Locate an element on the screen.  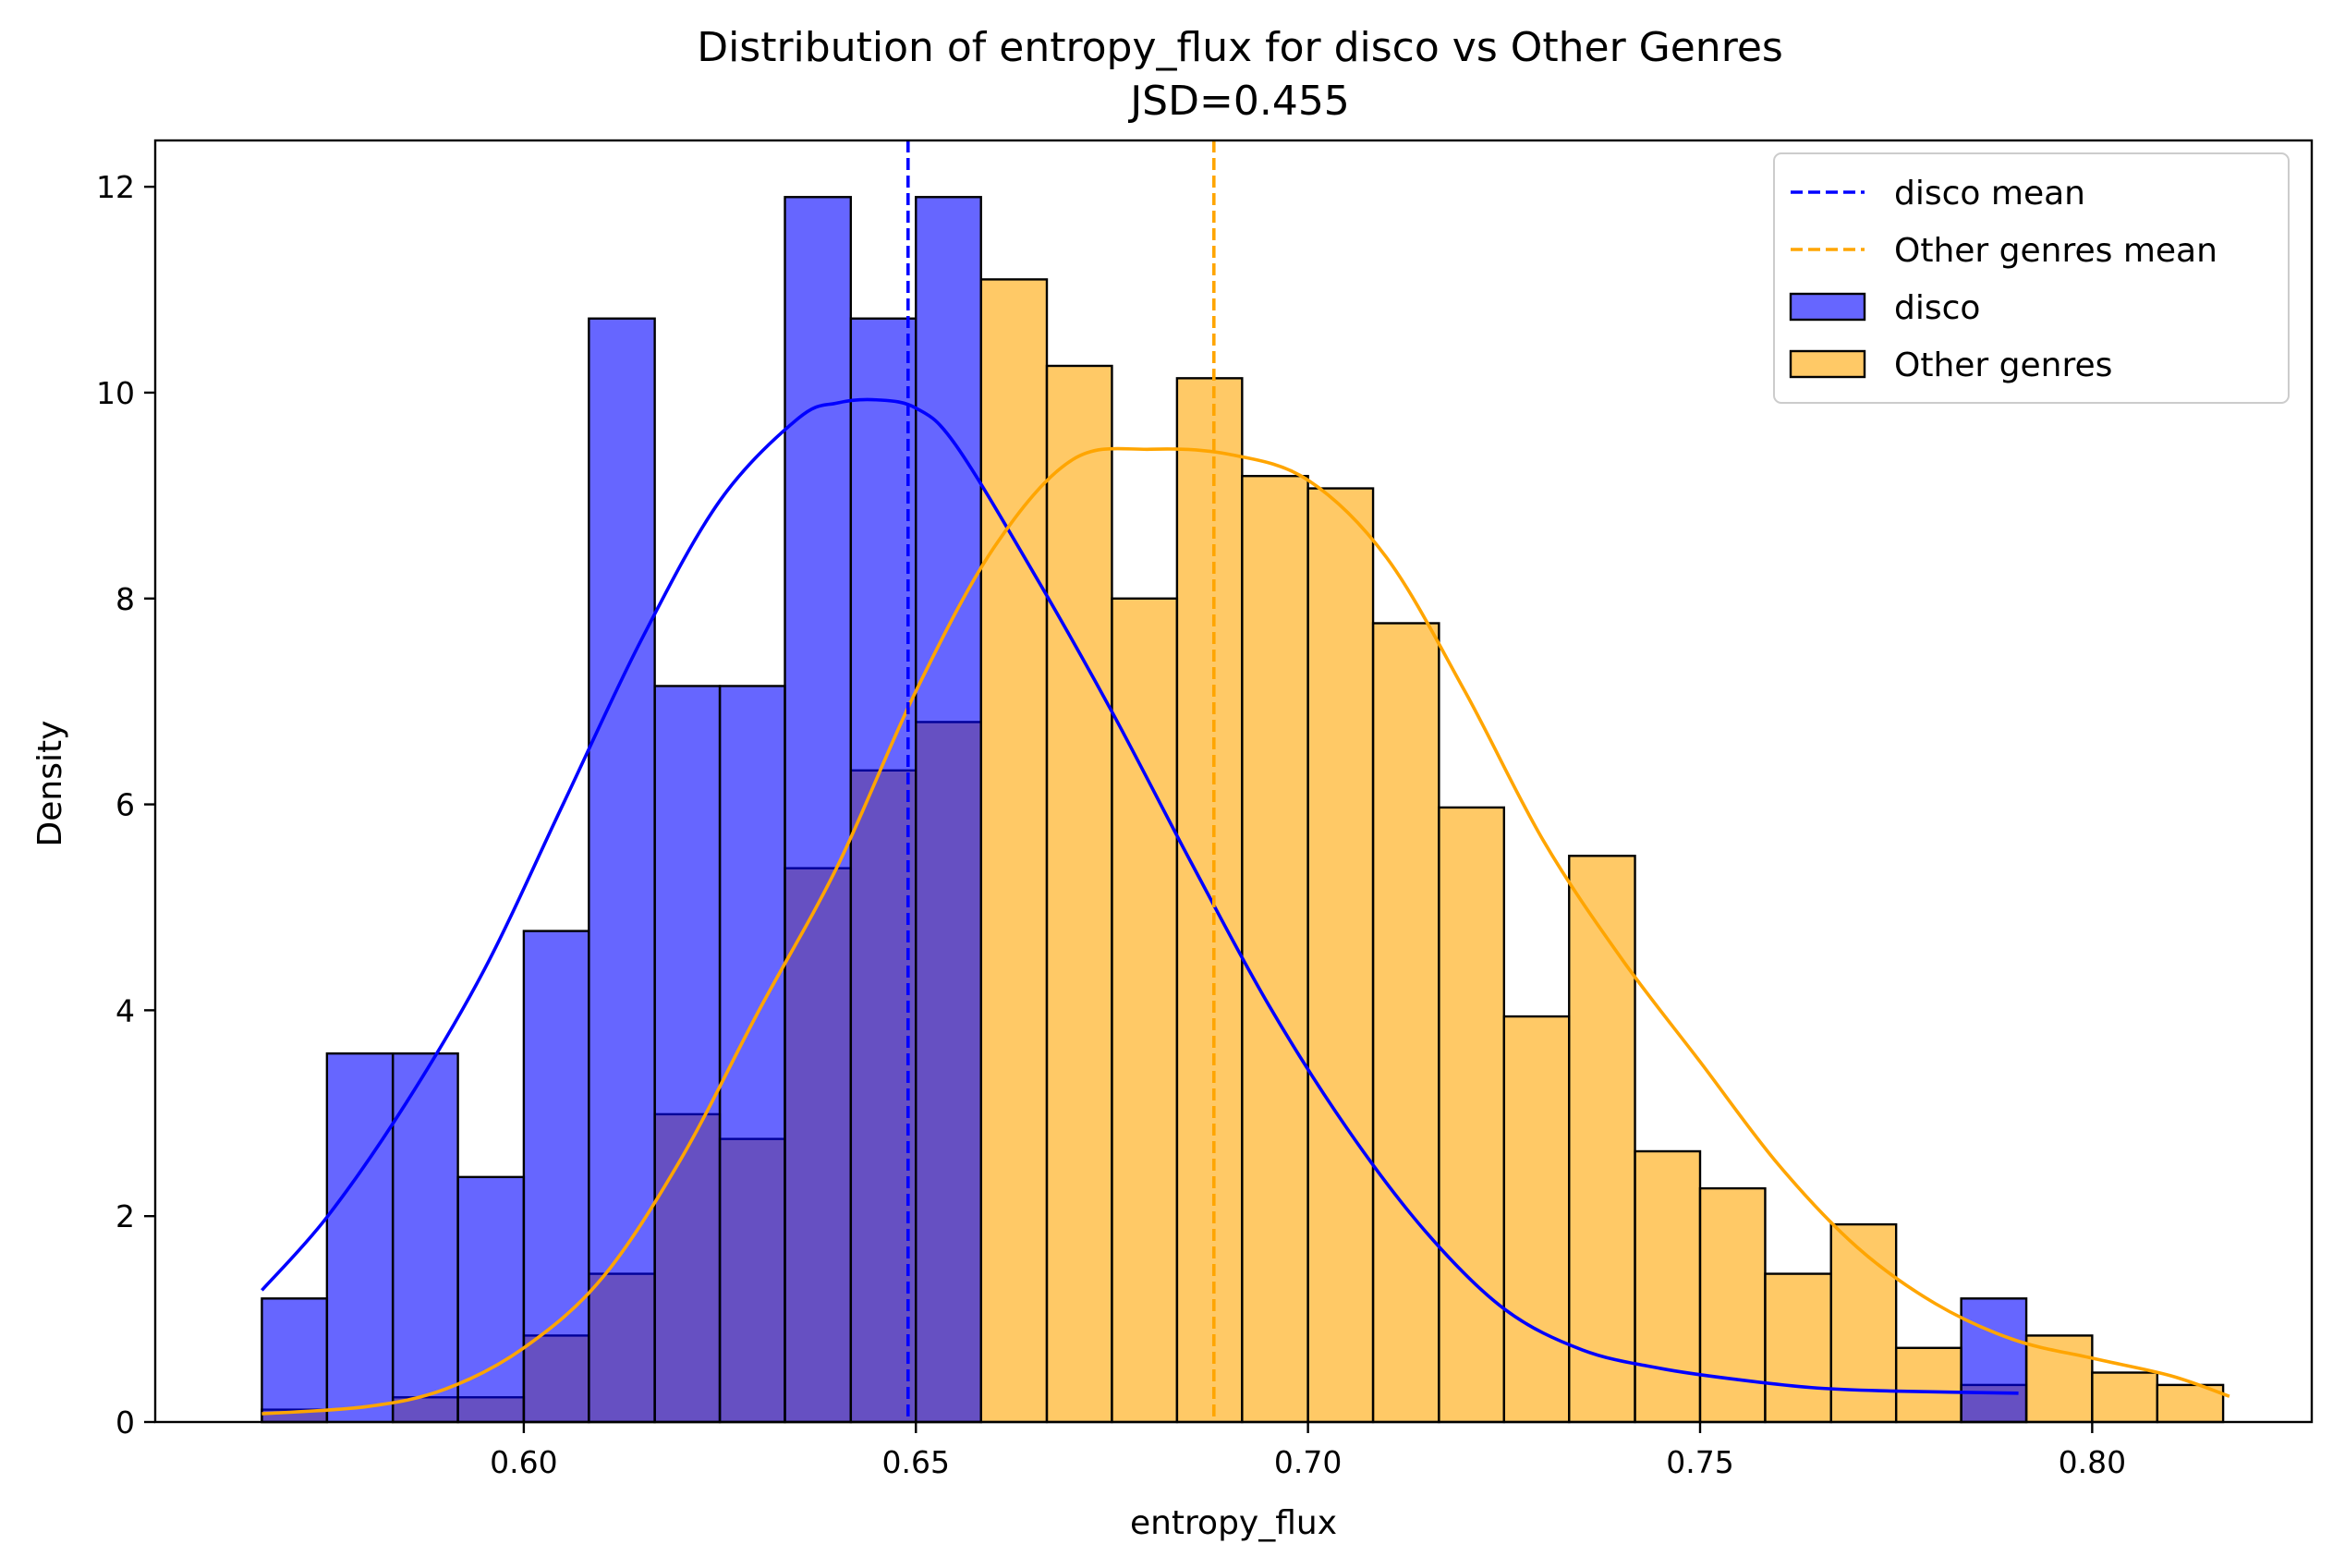
legend-label-disco-mean: disco mean is located at coordinates (1989, 194).